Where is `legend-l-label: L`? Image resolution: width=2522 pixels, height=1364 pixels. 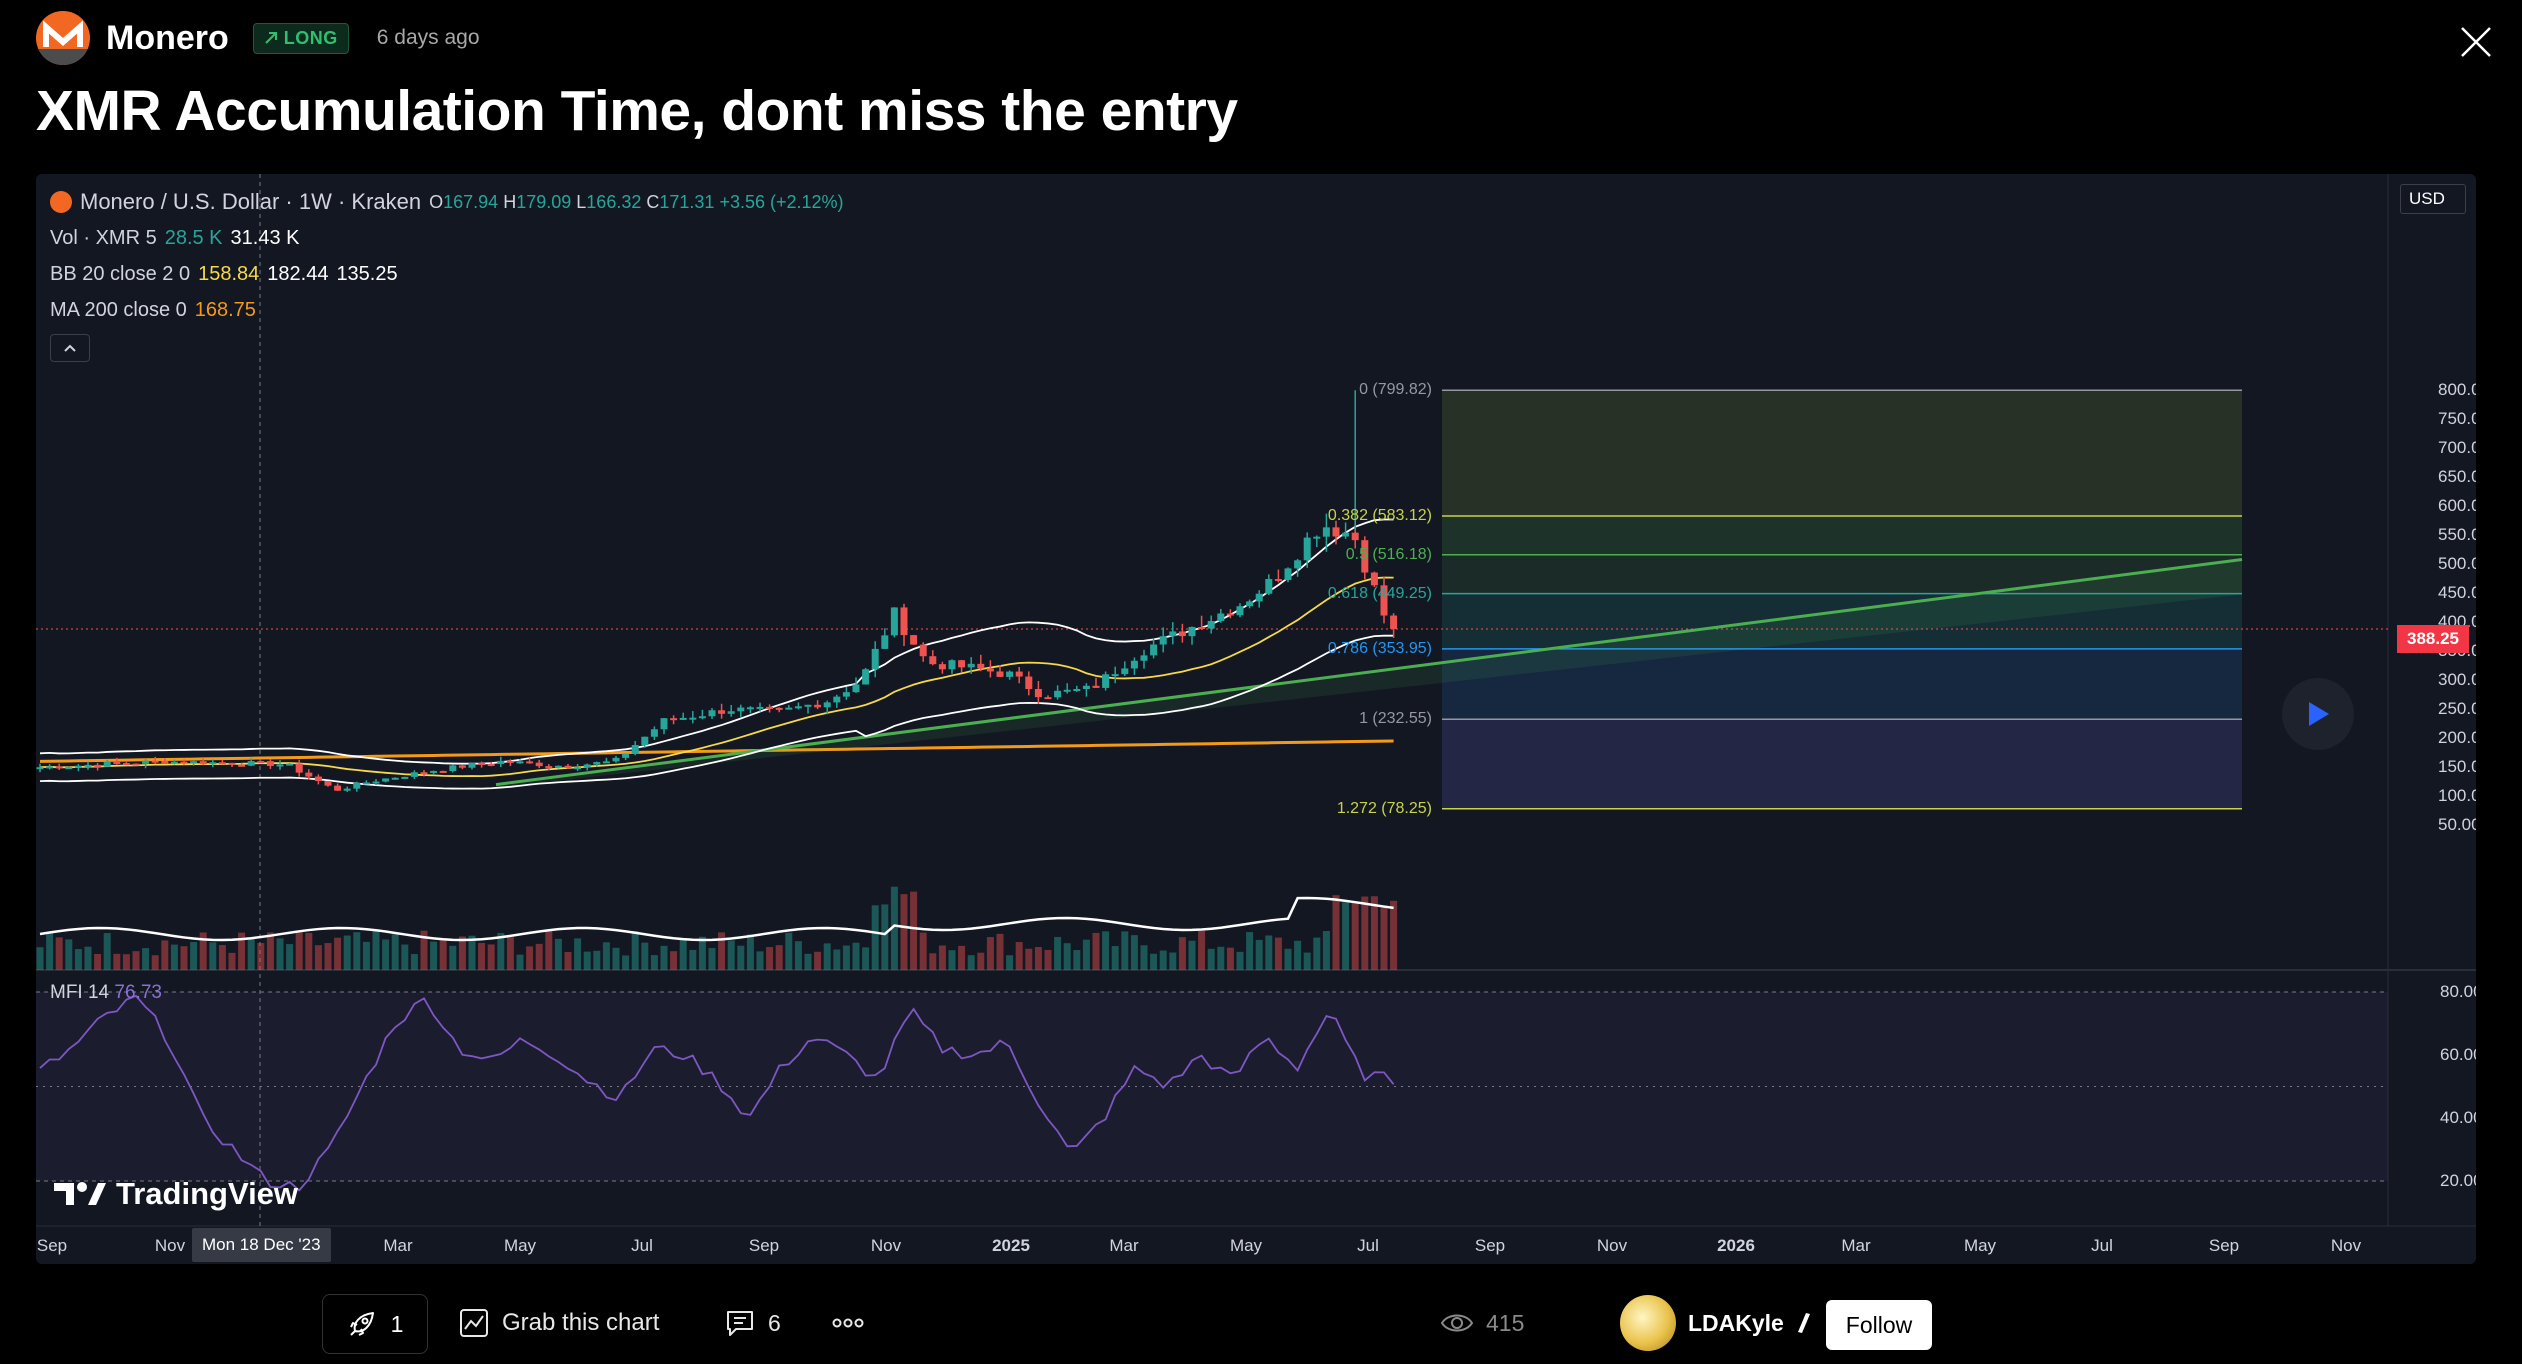
legend-l-label: L is located at coordinates (581, 201).